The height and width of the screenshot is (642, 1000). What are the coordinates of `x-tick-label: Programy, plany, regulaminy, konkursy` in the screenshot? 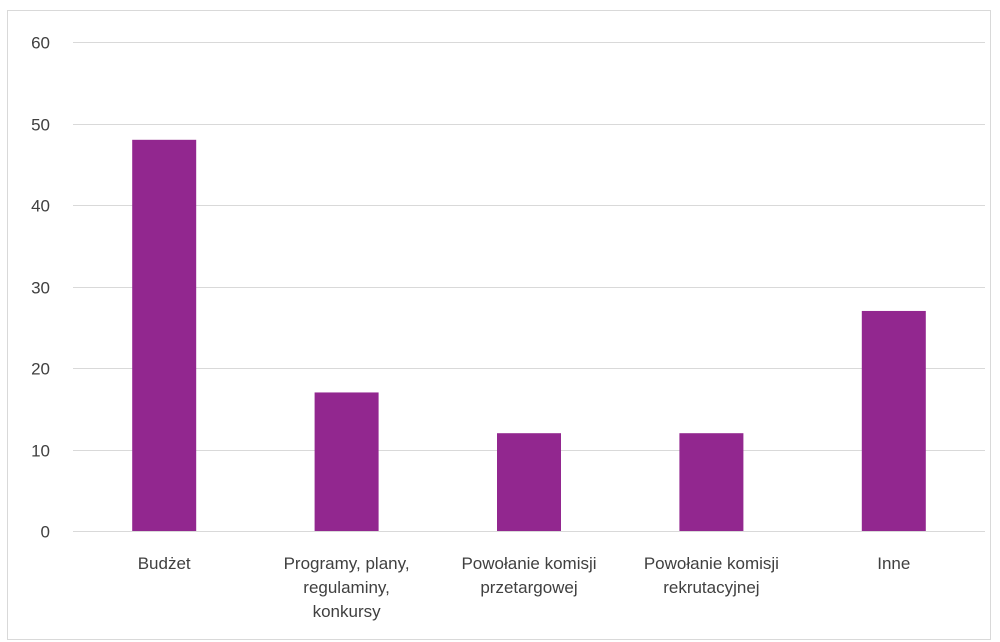 It's located at (347, 587).